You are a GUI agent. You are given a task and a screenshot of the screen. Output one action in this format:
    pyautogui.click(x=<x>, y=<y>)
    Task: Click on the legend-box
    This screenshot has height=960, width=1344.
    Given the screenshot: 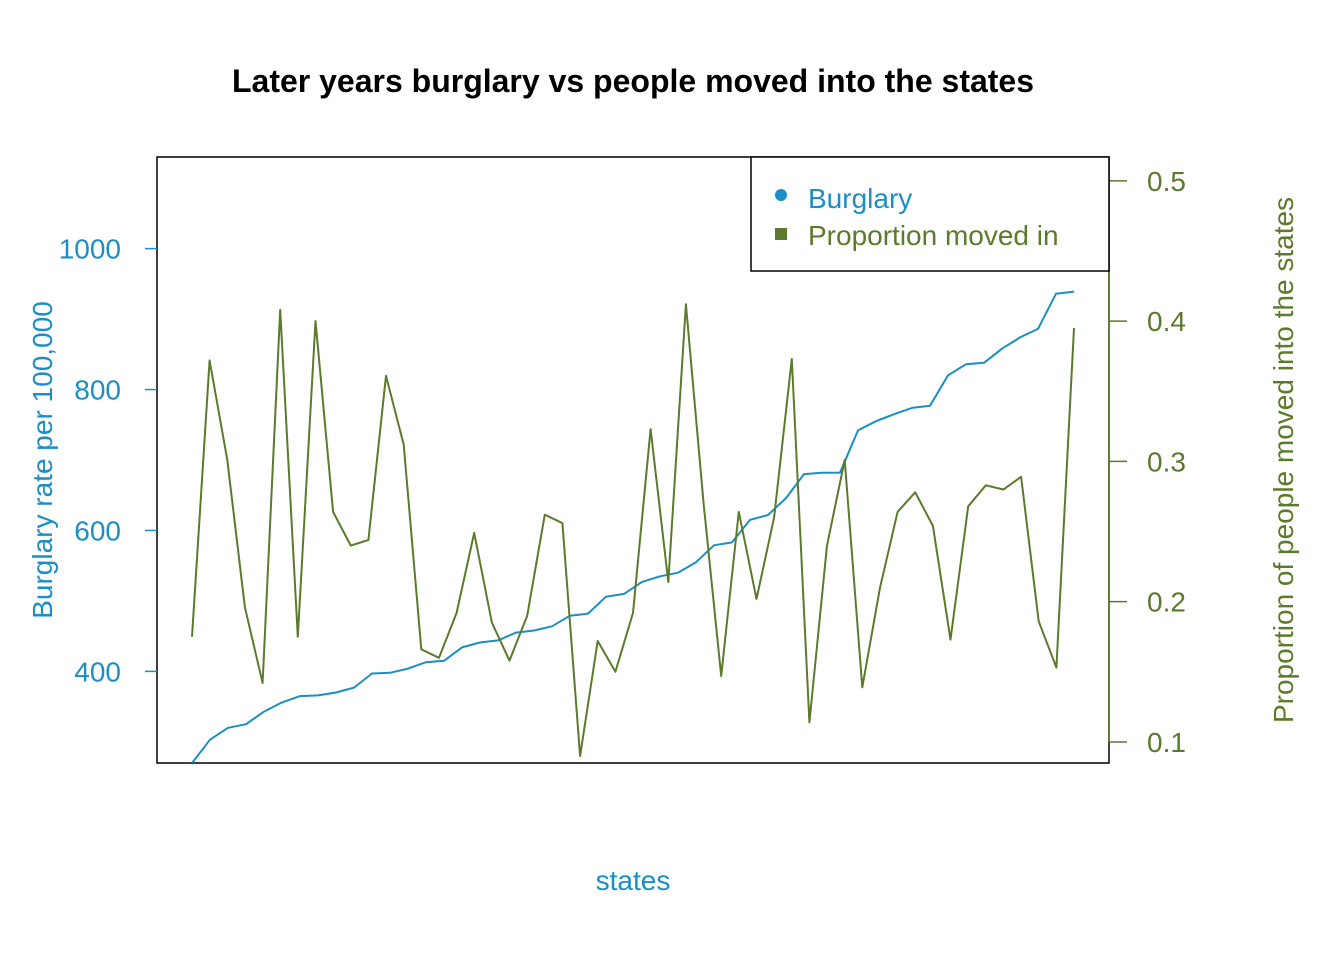 What is the action you would take?
    pyautogui.click(x=930, y=214)
    